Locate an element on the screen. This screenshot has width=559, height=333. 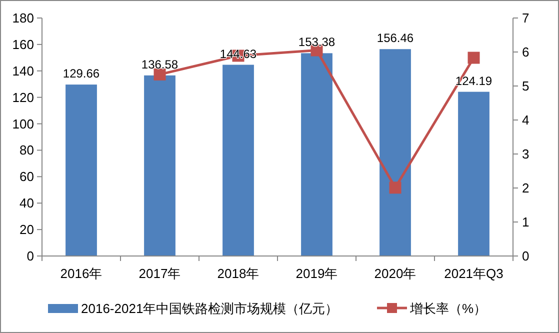
y-tick-label: 0 is located at coordinates (30, 256).